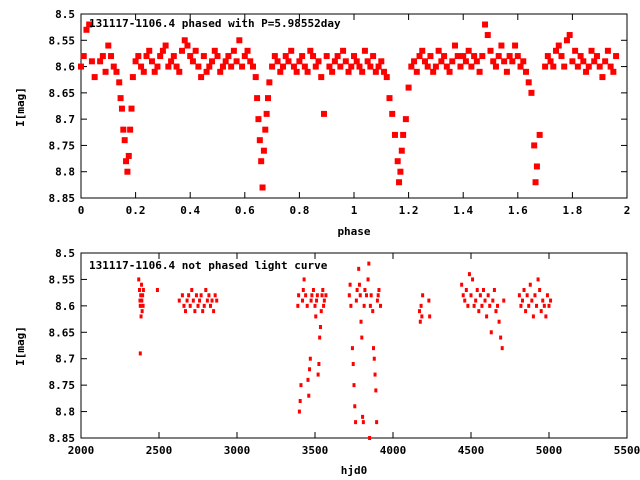 This screenshot has height=480, width=640. Describe the element at coordinates (65, 412) in the screenshot. I see `hjd-y-tick-label: 8.8` at that location.